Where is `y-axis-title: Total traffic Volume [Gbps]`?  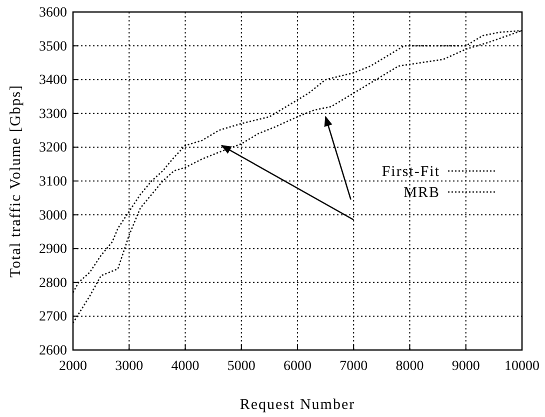 y-axis-title: Total traffic Volume [Gbps] is located at coordinates (16, 181).